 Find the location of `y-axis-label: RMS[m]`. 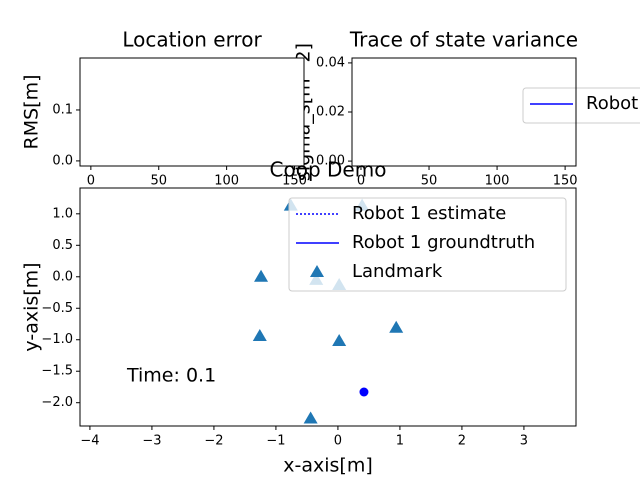

y-axis-label: RMS[m] is located at coordinates (32, 112).